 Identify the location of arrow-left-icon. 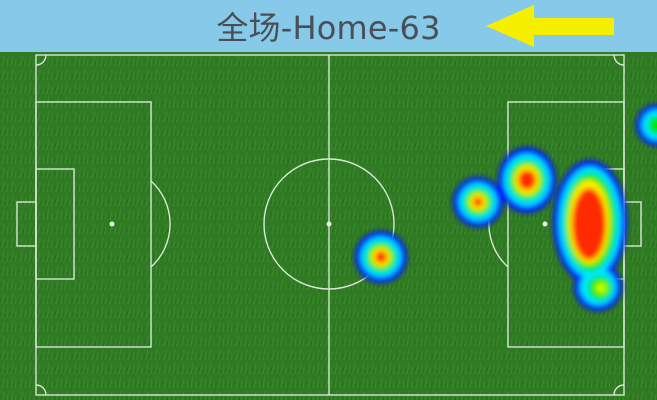
(550, 26).